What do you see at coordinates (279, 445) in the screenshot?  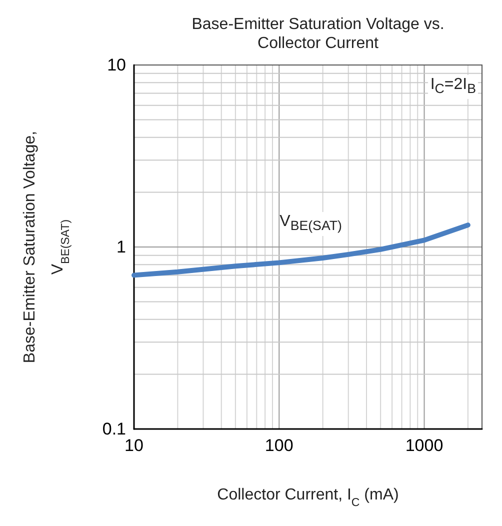 I see `x-tick-label: 100` at bounding box center [279, 445].